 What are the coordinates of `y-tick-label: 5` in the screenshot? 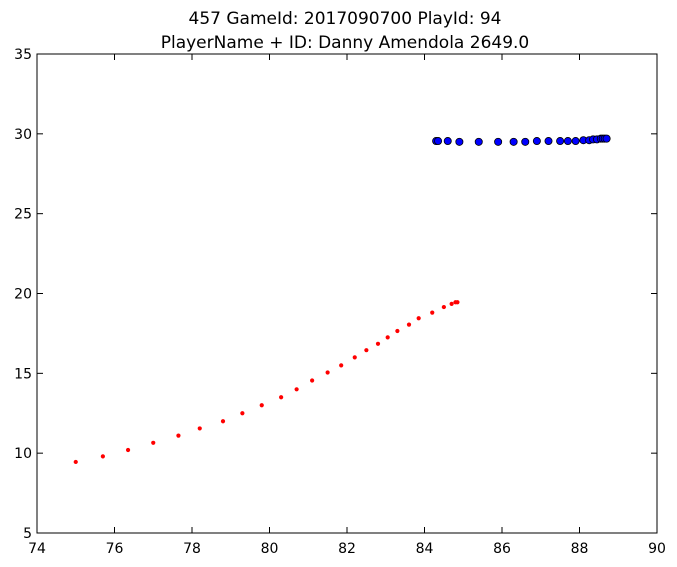 It's located at (27, 534).